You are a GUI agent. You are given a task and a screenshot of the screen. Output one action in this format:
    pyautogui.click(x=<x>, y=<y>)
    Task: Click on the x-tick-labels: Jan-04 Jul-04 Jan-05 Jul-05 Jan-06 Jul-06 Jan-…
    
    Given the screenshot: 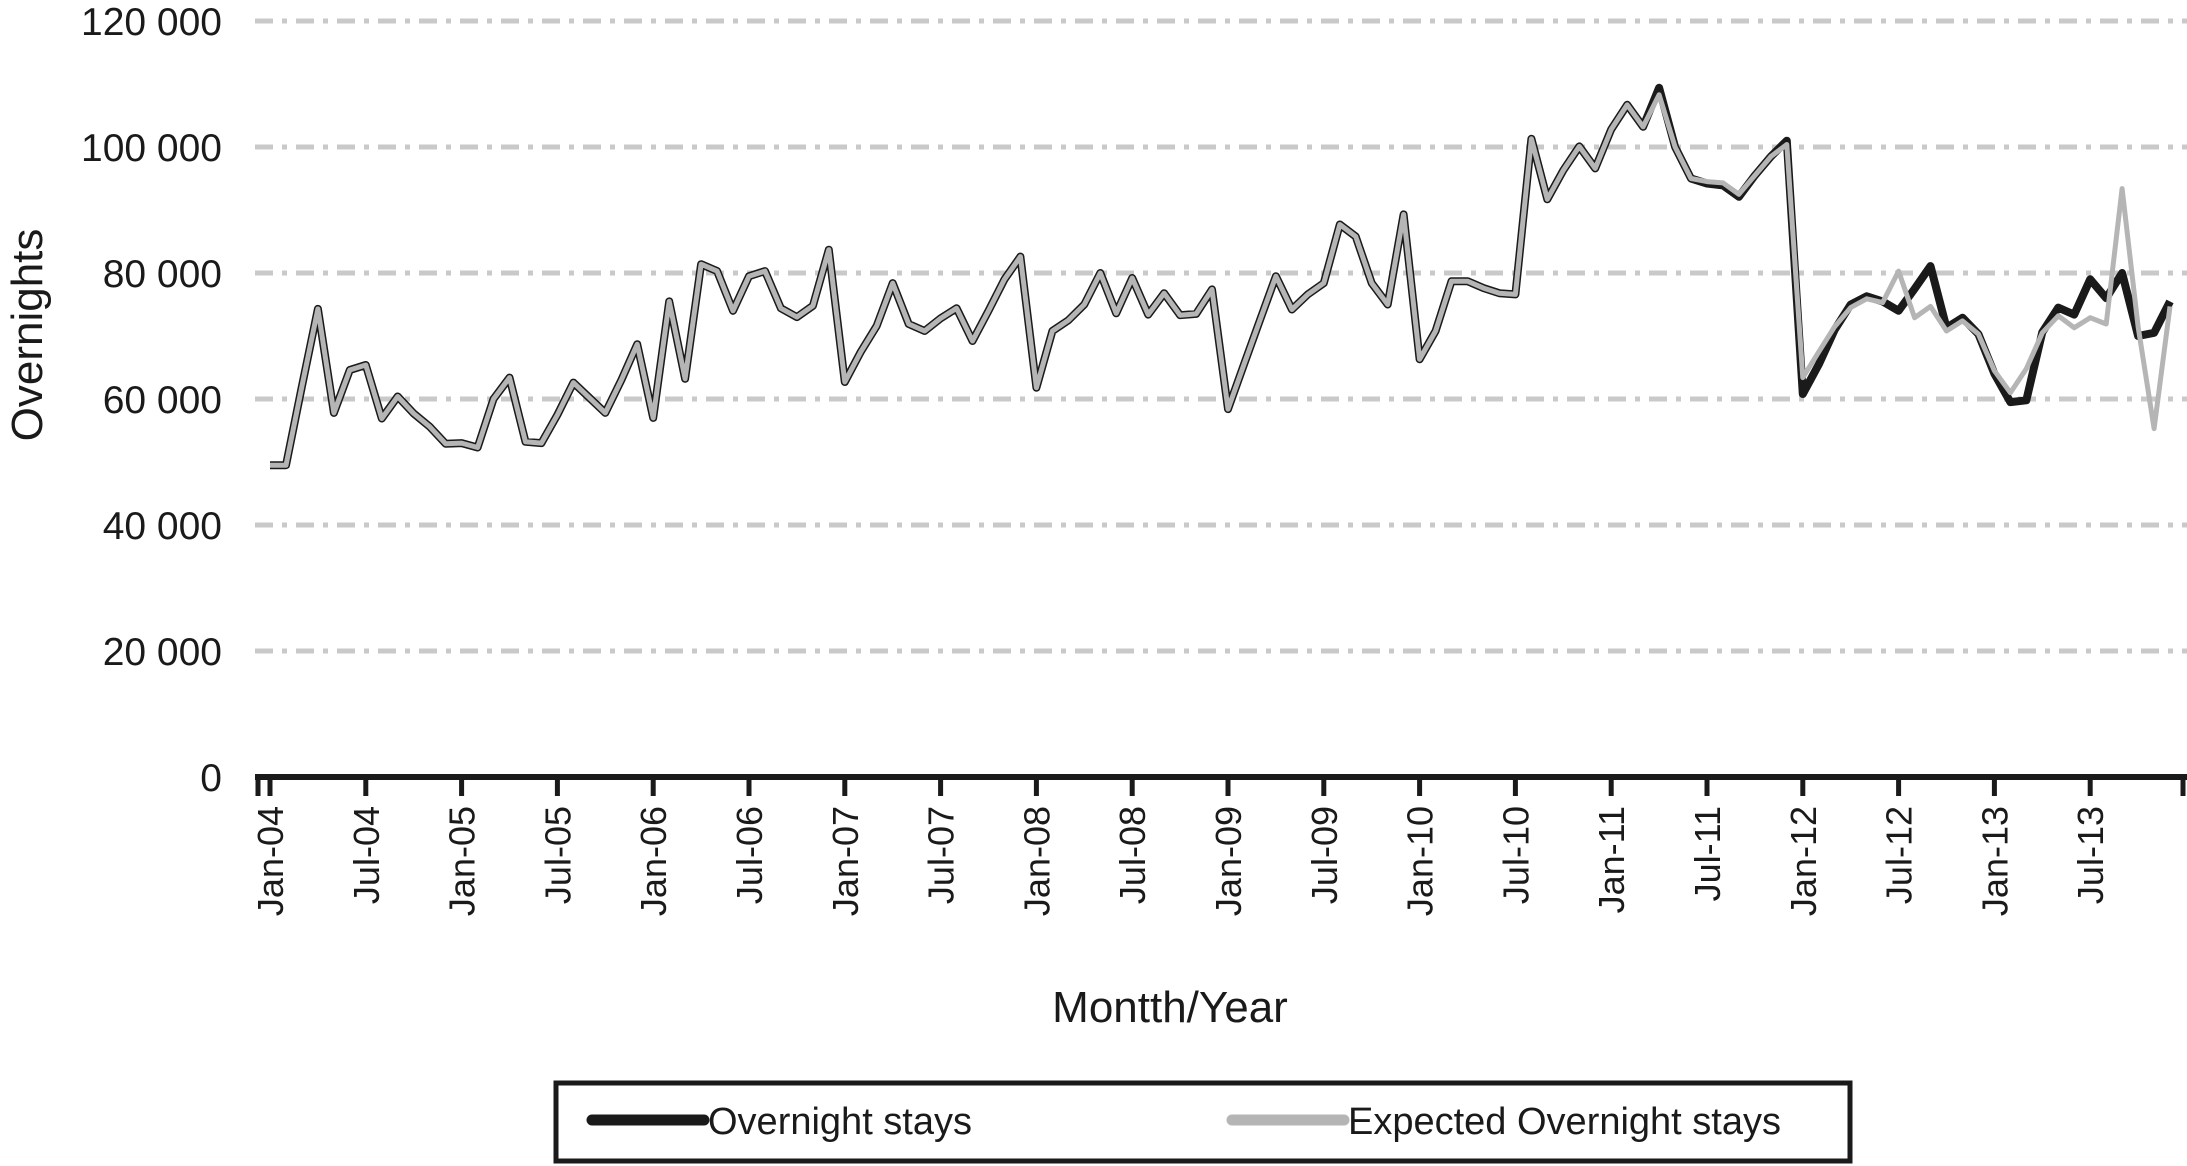 What is the action you would take?
    pyautogui.click(x=1180, y=861)
    